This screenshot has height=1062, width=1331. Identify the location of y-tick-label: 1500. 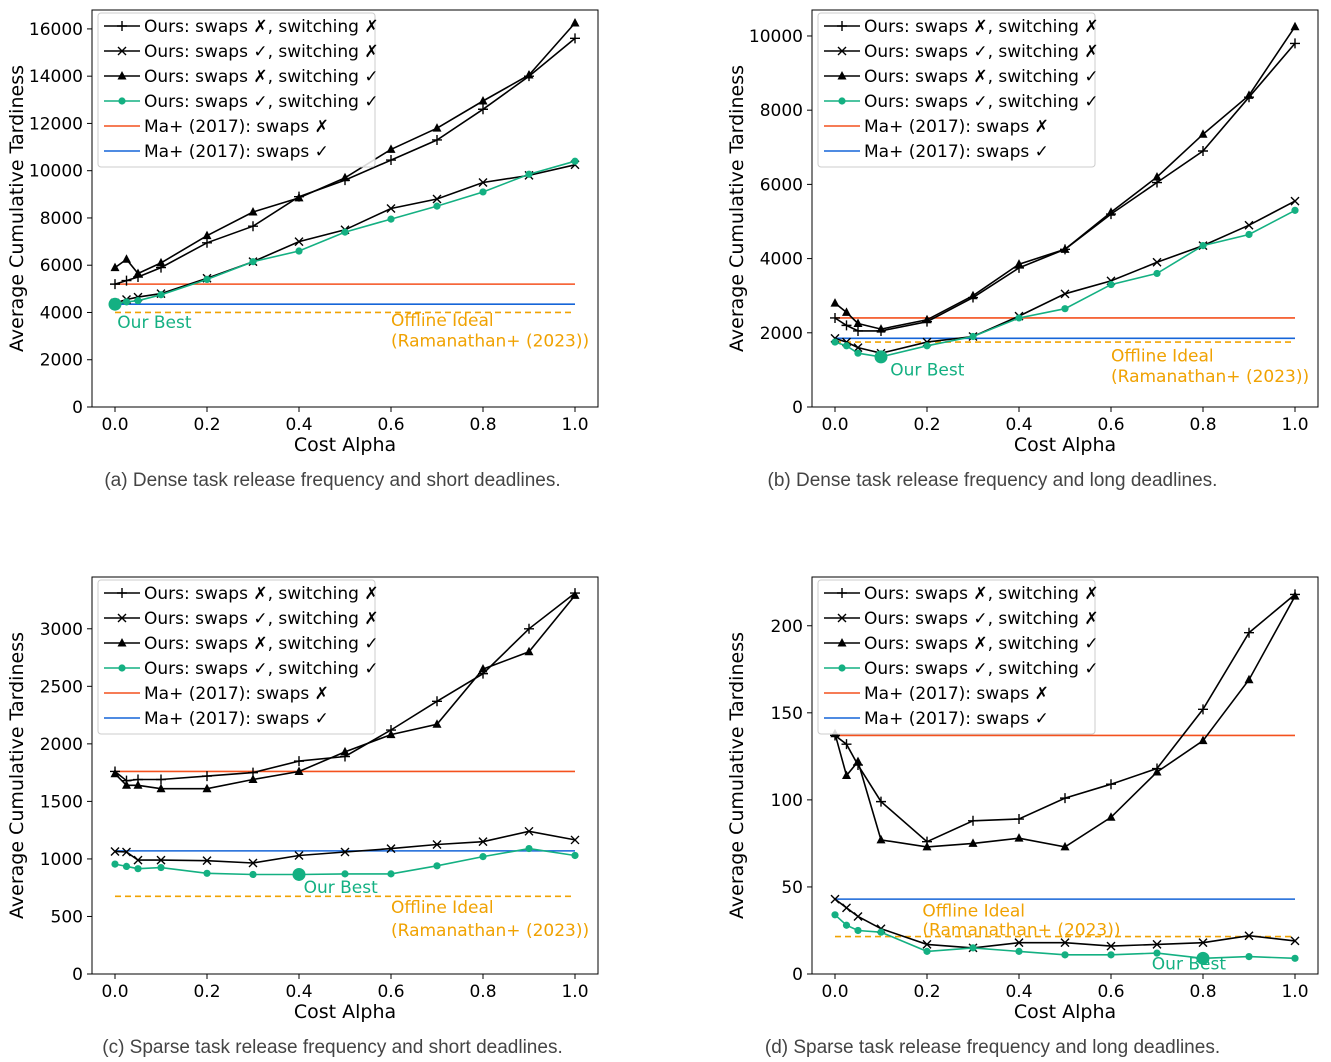
(61, 802).